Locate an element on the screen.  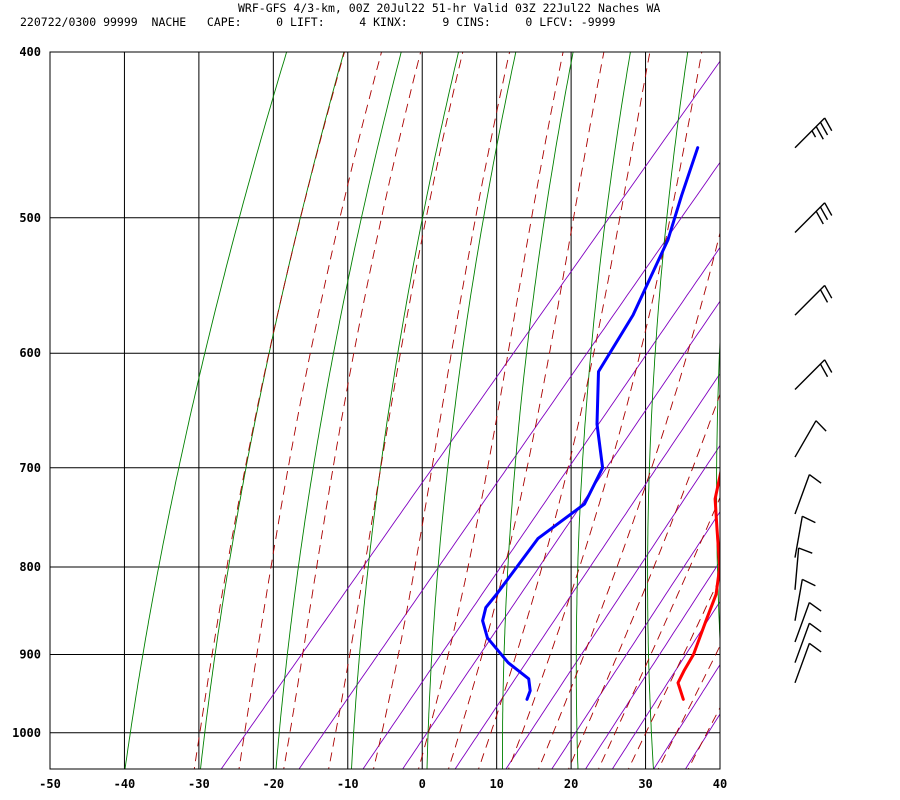
barb-half-feather is located at coordinates (814, 134).